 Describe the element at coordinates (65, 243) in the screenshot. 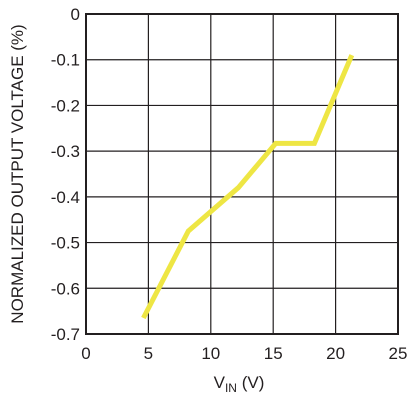

I see `y-tick-label: -0.5` at that location.